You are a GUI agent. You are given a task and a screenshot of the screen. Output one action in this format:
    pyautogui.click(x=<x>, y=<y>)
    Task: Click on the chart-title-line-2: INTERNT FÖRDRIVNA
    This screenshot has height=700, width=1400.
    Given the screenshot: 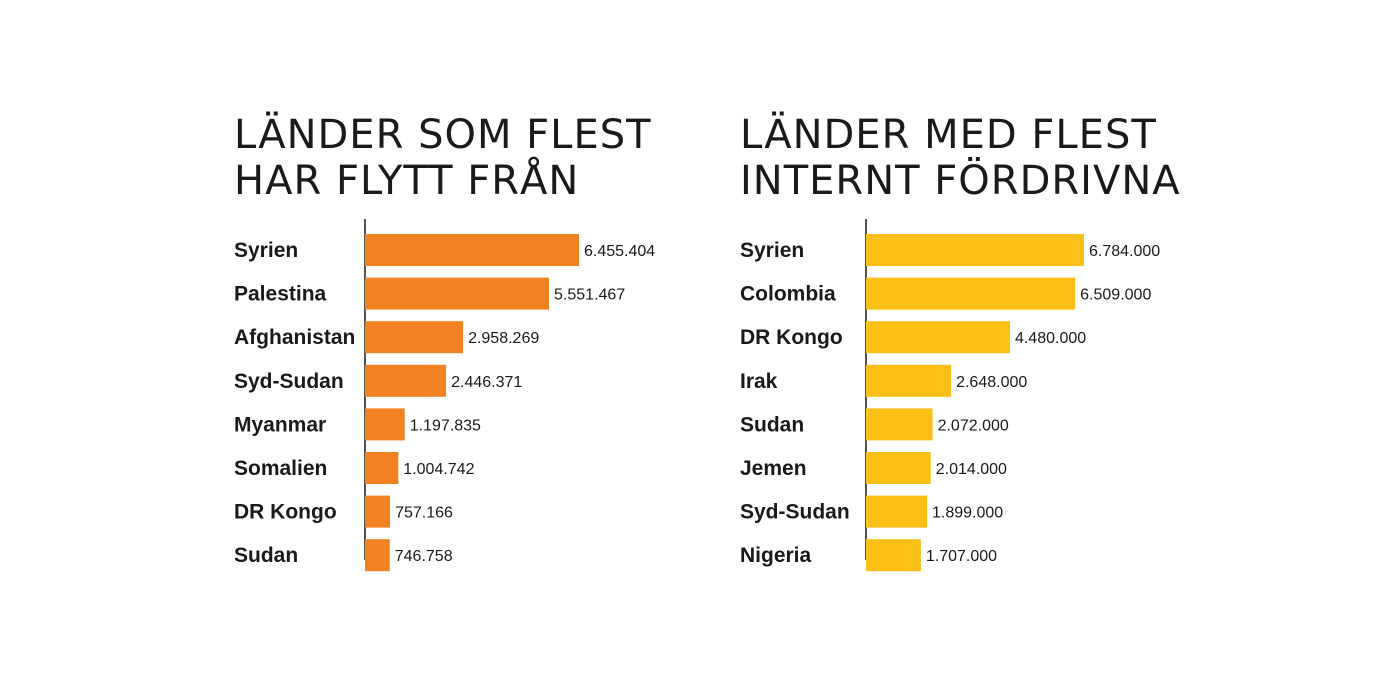 What is the action you would take?
    pyautogui.click(x=960, y=181)
    